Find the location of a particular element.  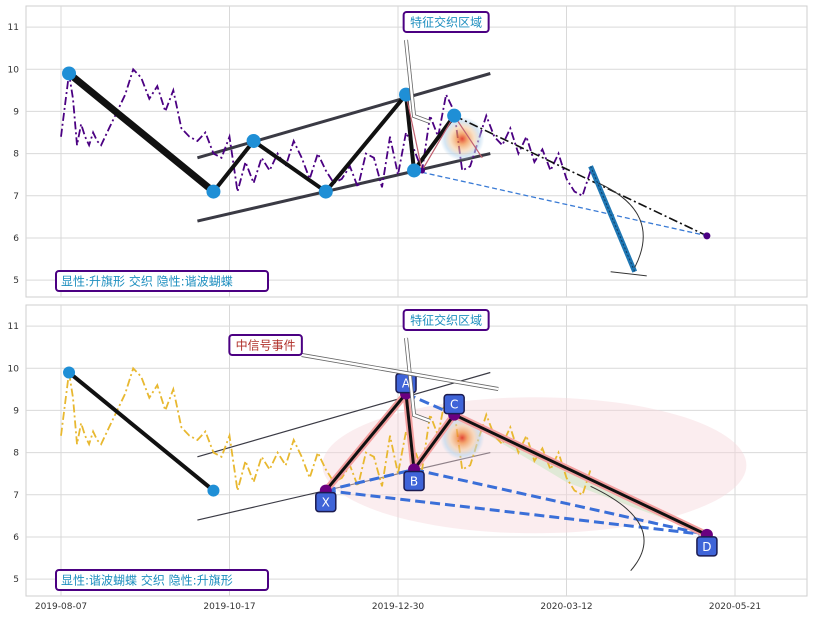

projection-dashdot-line is located at coordinates (580, 175).